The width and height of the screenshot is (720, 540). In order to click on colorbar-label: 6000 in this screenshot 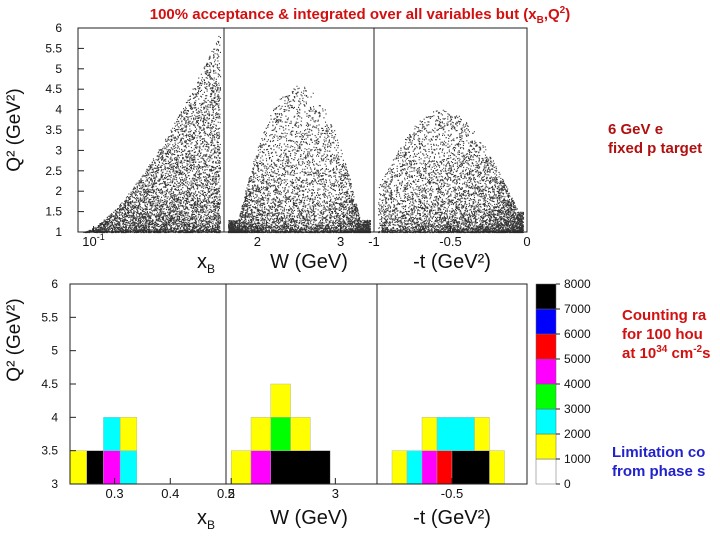, I will do `click(577, 334)`.